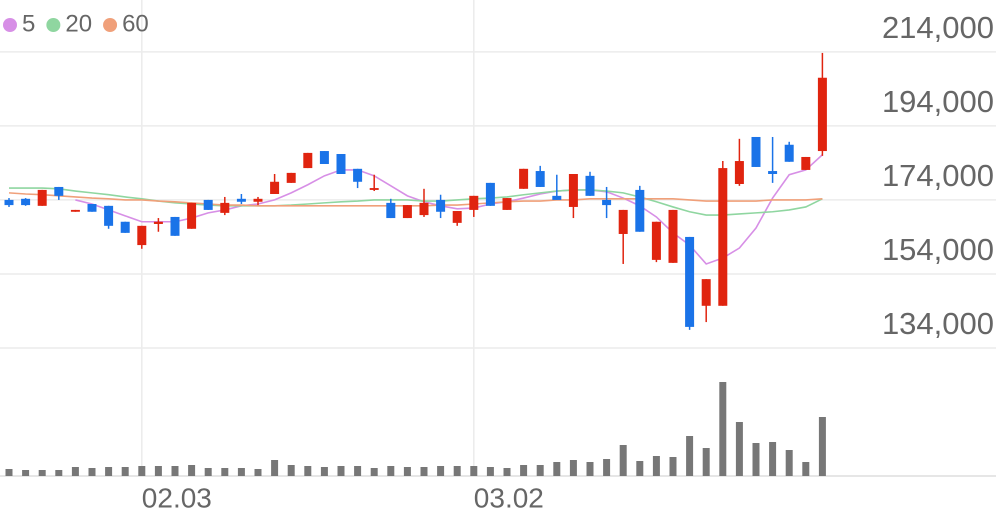  What do you see at coordinates (28, 23) in the screenshot?
I see `legend-label: 5` at bounding box center [28, 23].